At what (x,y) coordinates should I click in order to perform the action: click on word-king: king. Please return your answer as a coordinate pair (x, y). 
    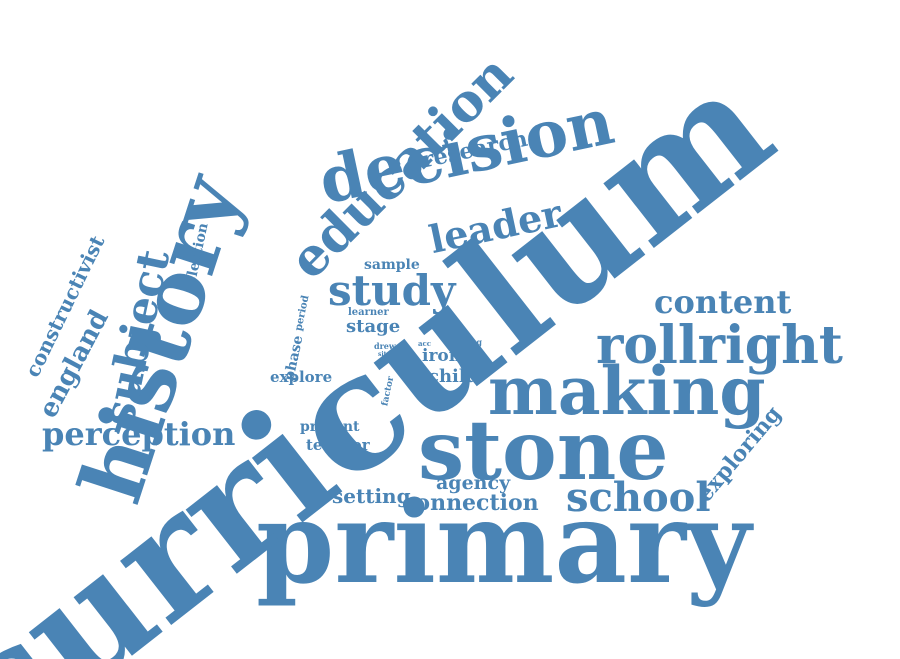
    Looking at the image, I should click on (472, 342).